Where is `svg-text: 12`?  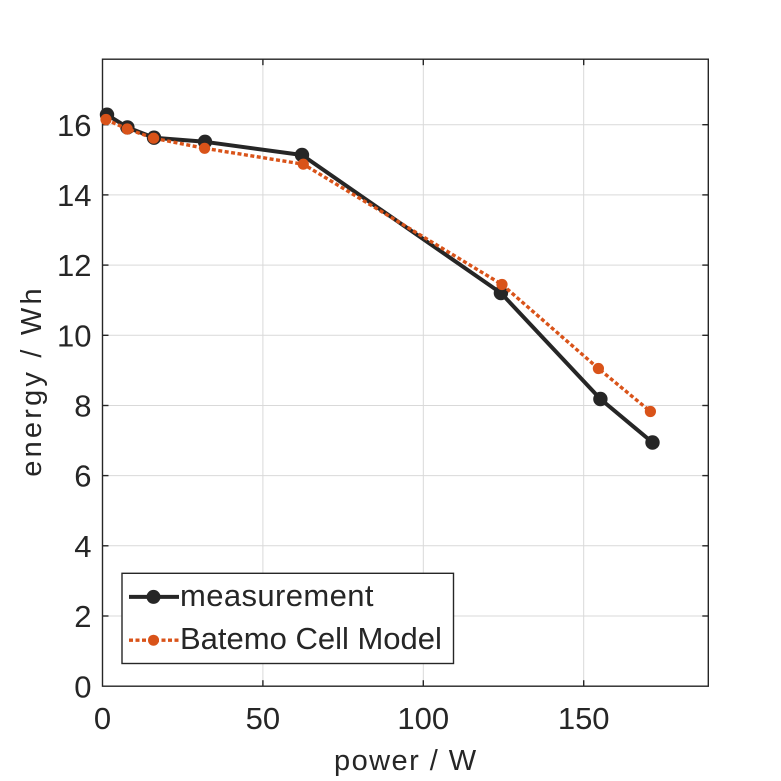
svg-text: 12 is located at coordinates (74, 265).